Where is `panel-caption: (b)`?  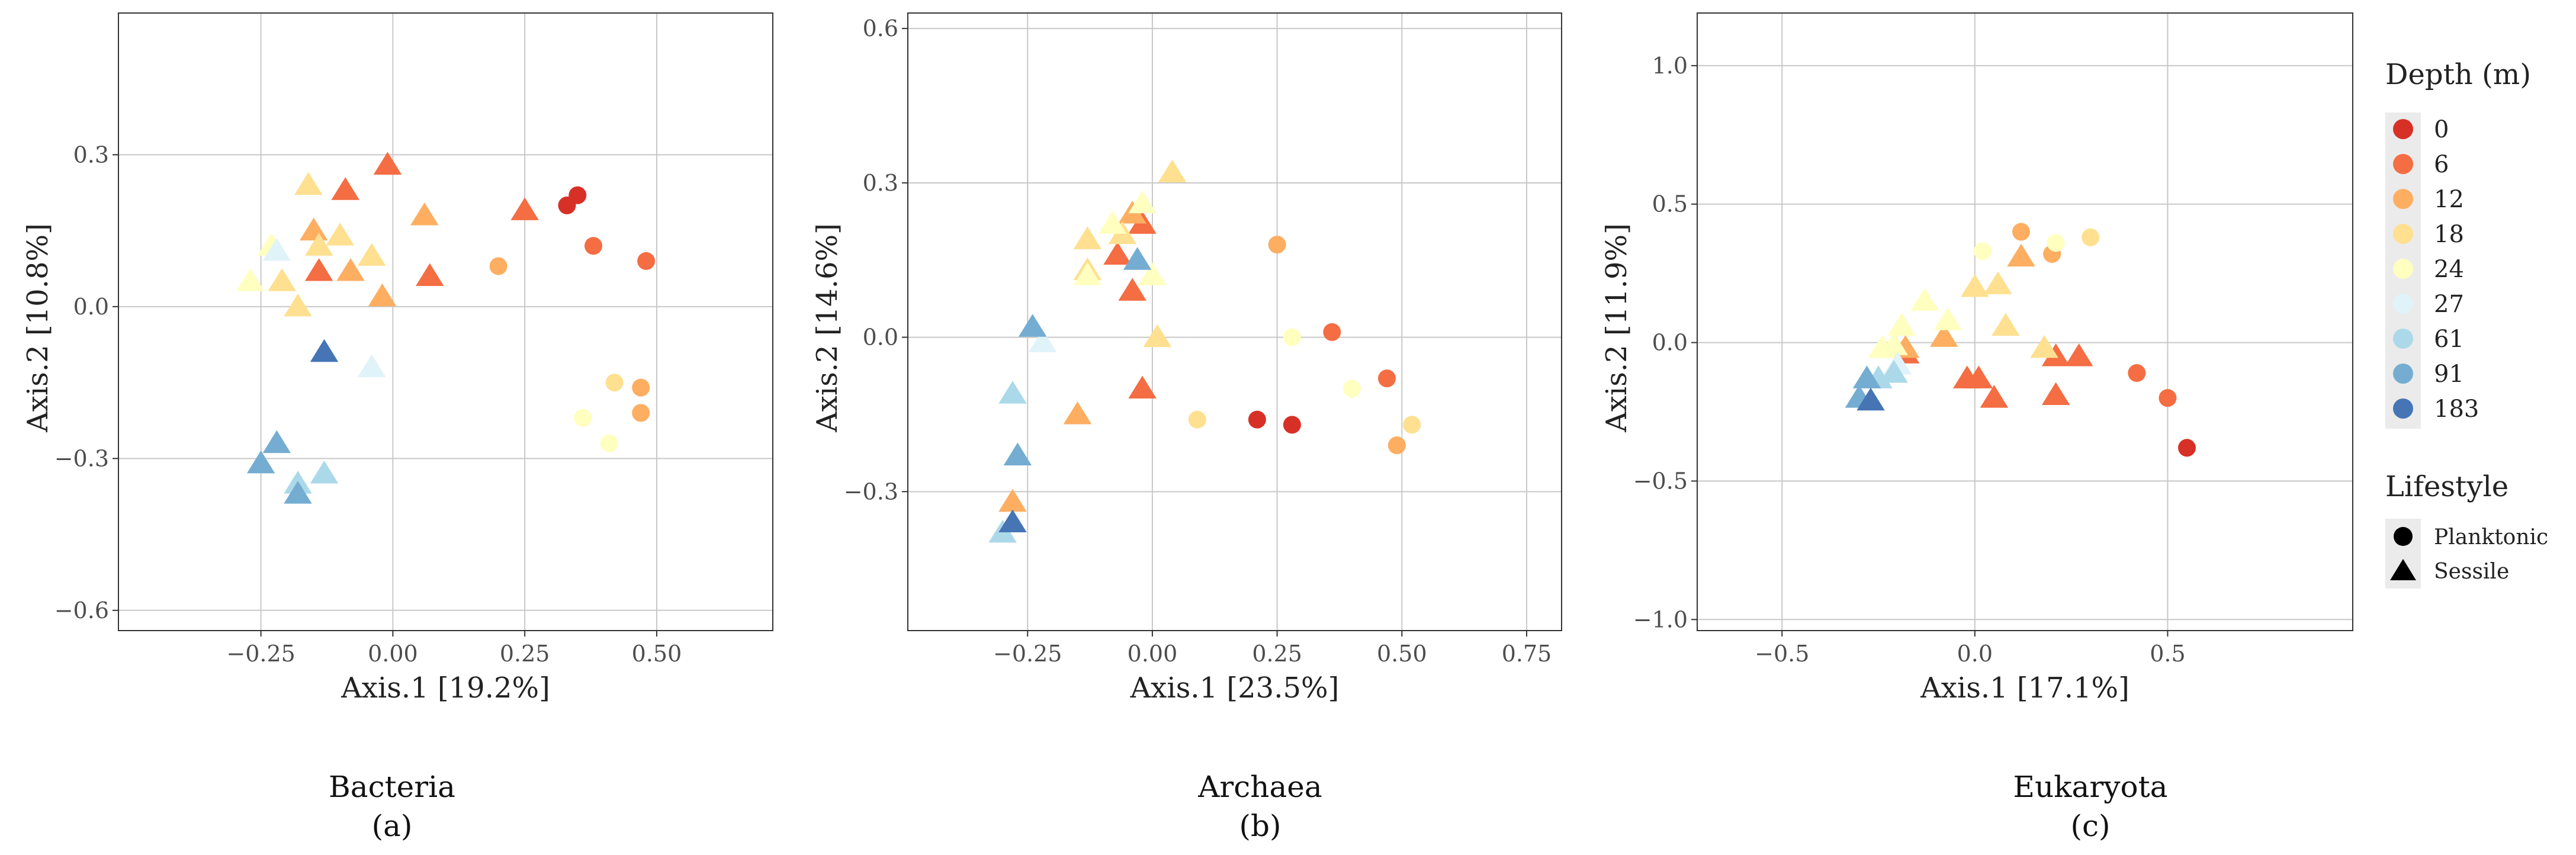 panel-caption: (b) is located at coordinates (1260, 826).